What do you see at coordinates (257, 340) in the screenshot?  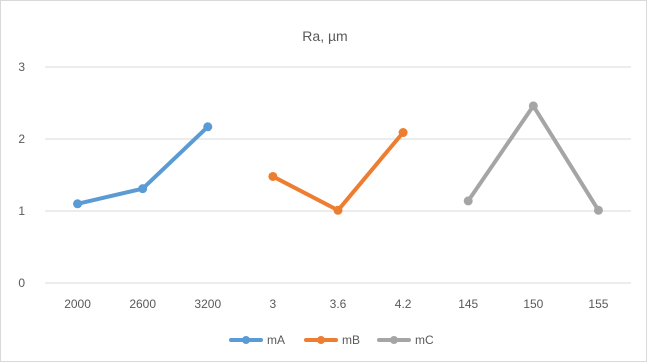 I see `legend-item-mA: mA` at bounding box center [257, 340].